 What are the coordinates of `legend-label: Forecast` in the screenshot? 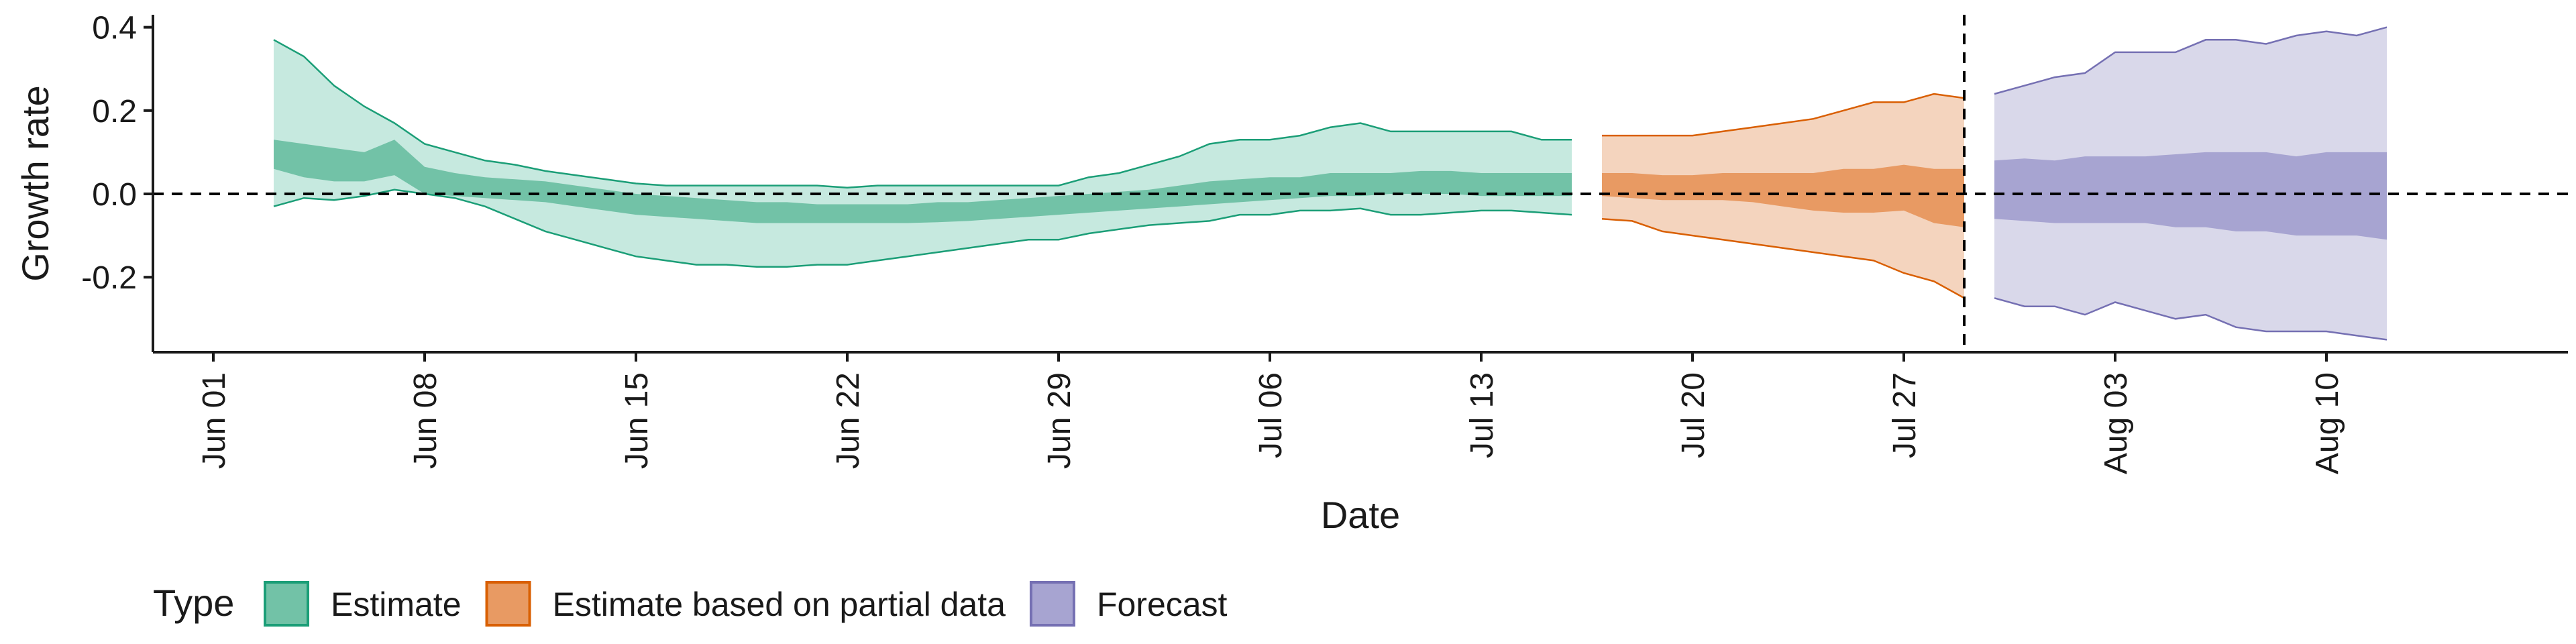 It's located at (1162, 604).